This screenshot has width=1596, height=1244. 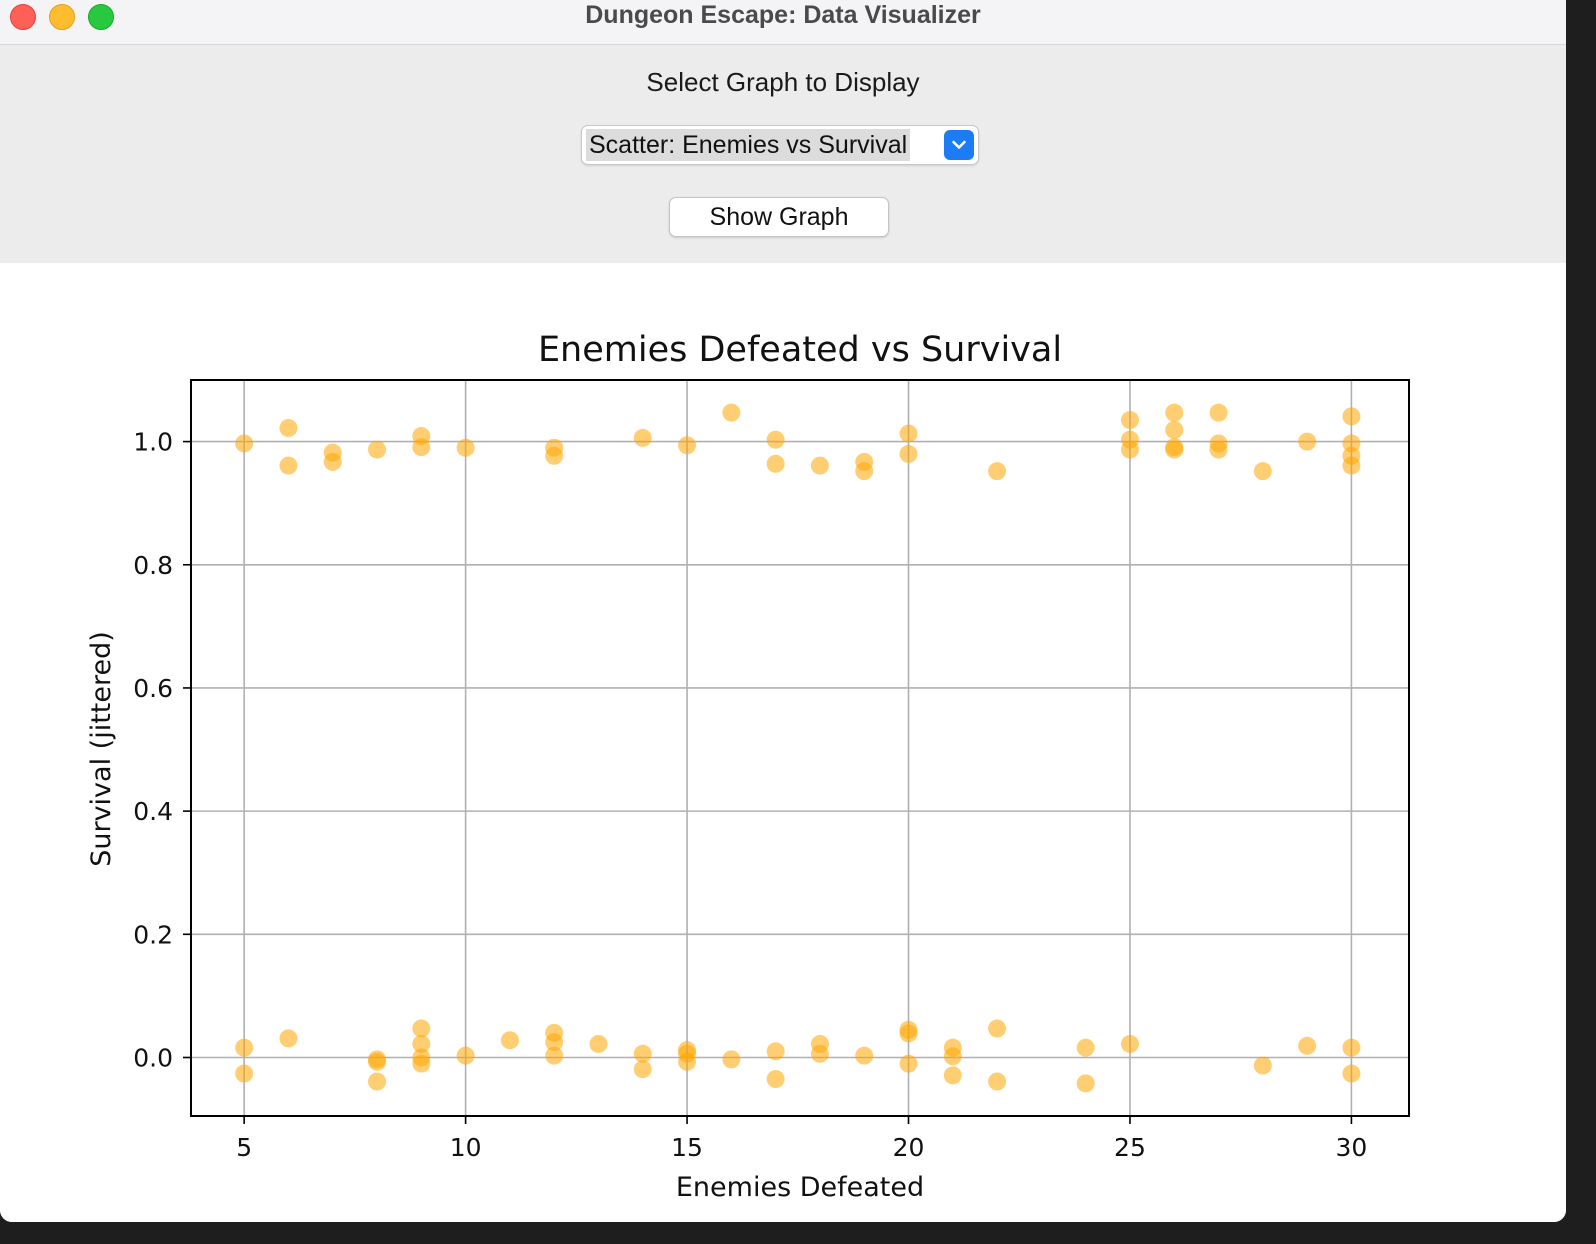 What do you see at coordinates (153, 1057) in the screenshot?
I see `y-tick-label: 0.0` at bounding box center [153, 1057].